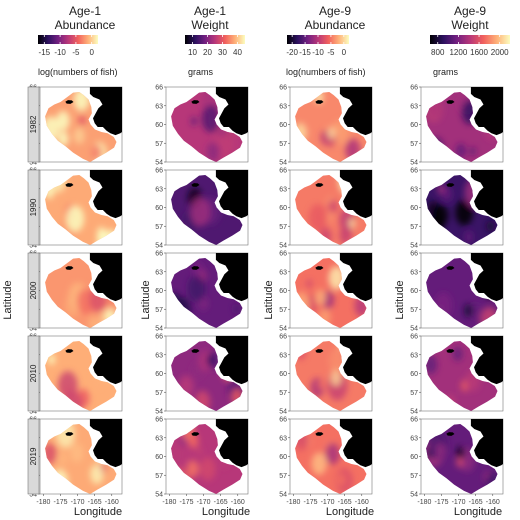 This screenshot has height=520, width=520. Describe the element at coordinates (75, 126) in the screenshot. I see `map-panel: 54576063661982` at that location.